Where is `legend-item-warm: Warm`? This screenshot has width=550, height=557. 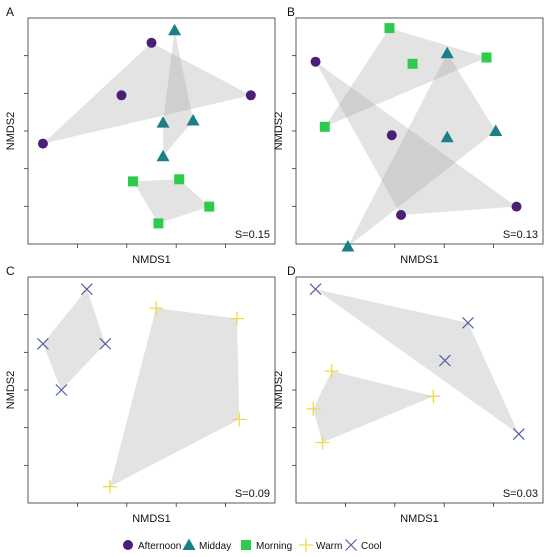 legend-item-warm: Warm is located at coordinates (320, 545).